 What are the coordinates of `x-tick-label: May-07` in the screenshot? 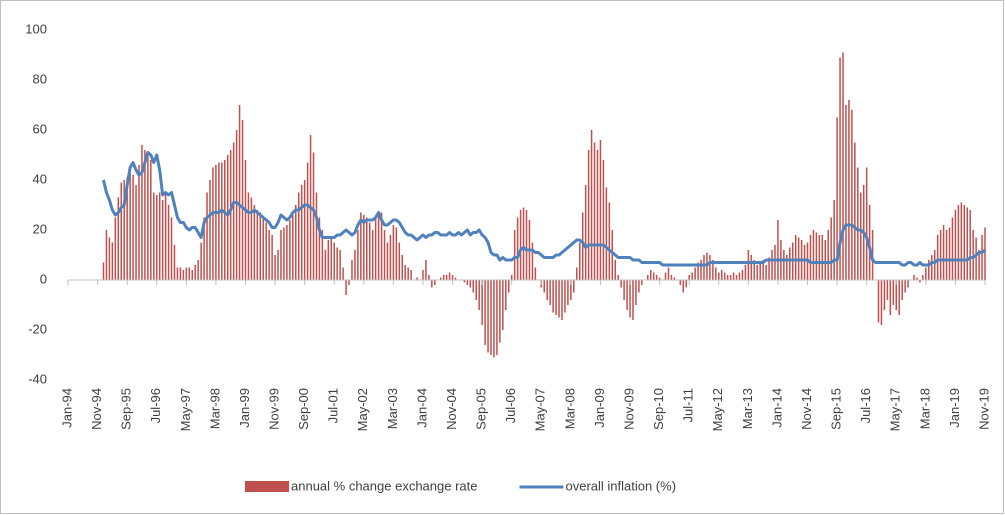 It's located at (540, 409).